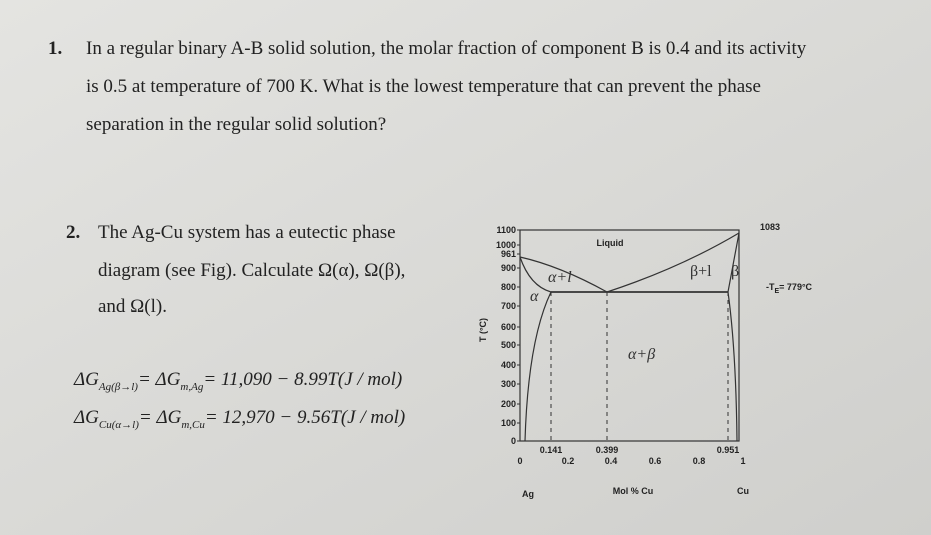  Describe the element at coordinates (560, 277) in the screenshot. I see `region-label: α+l` at that location.